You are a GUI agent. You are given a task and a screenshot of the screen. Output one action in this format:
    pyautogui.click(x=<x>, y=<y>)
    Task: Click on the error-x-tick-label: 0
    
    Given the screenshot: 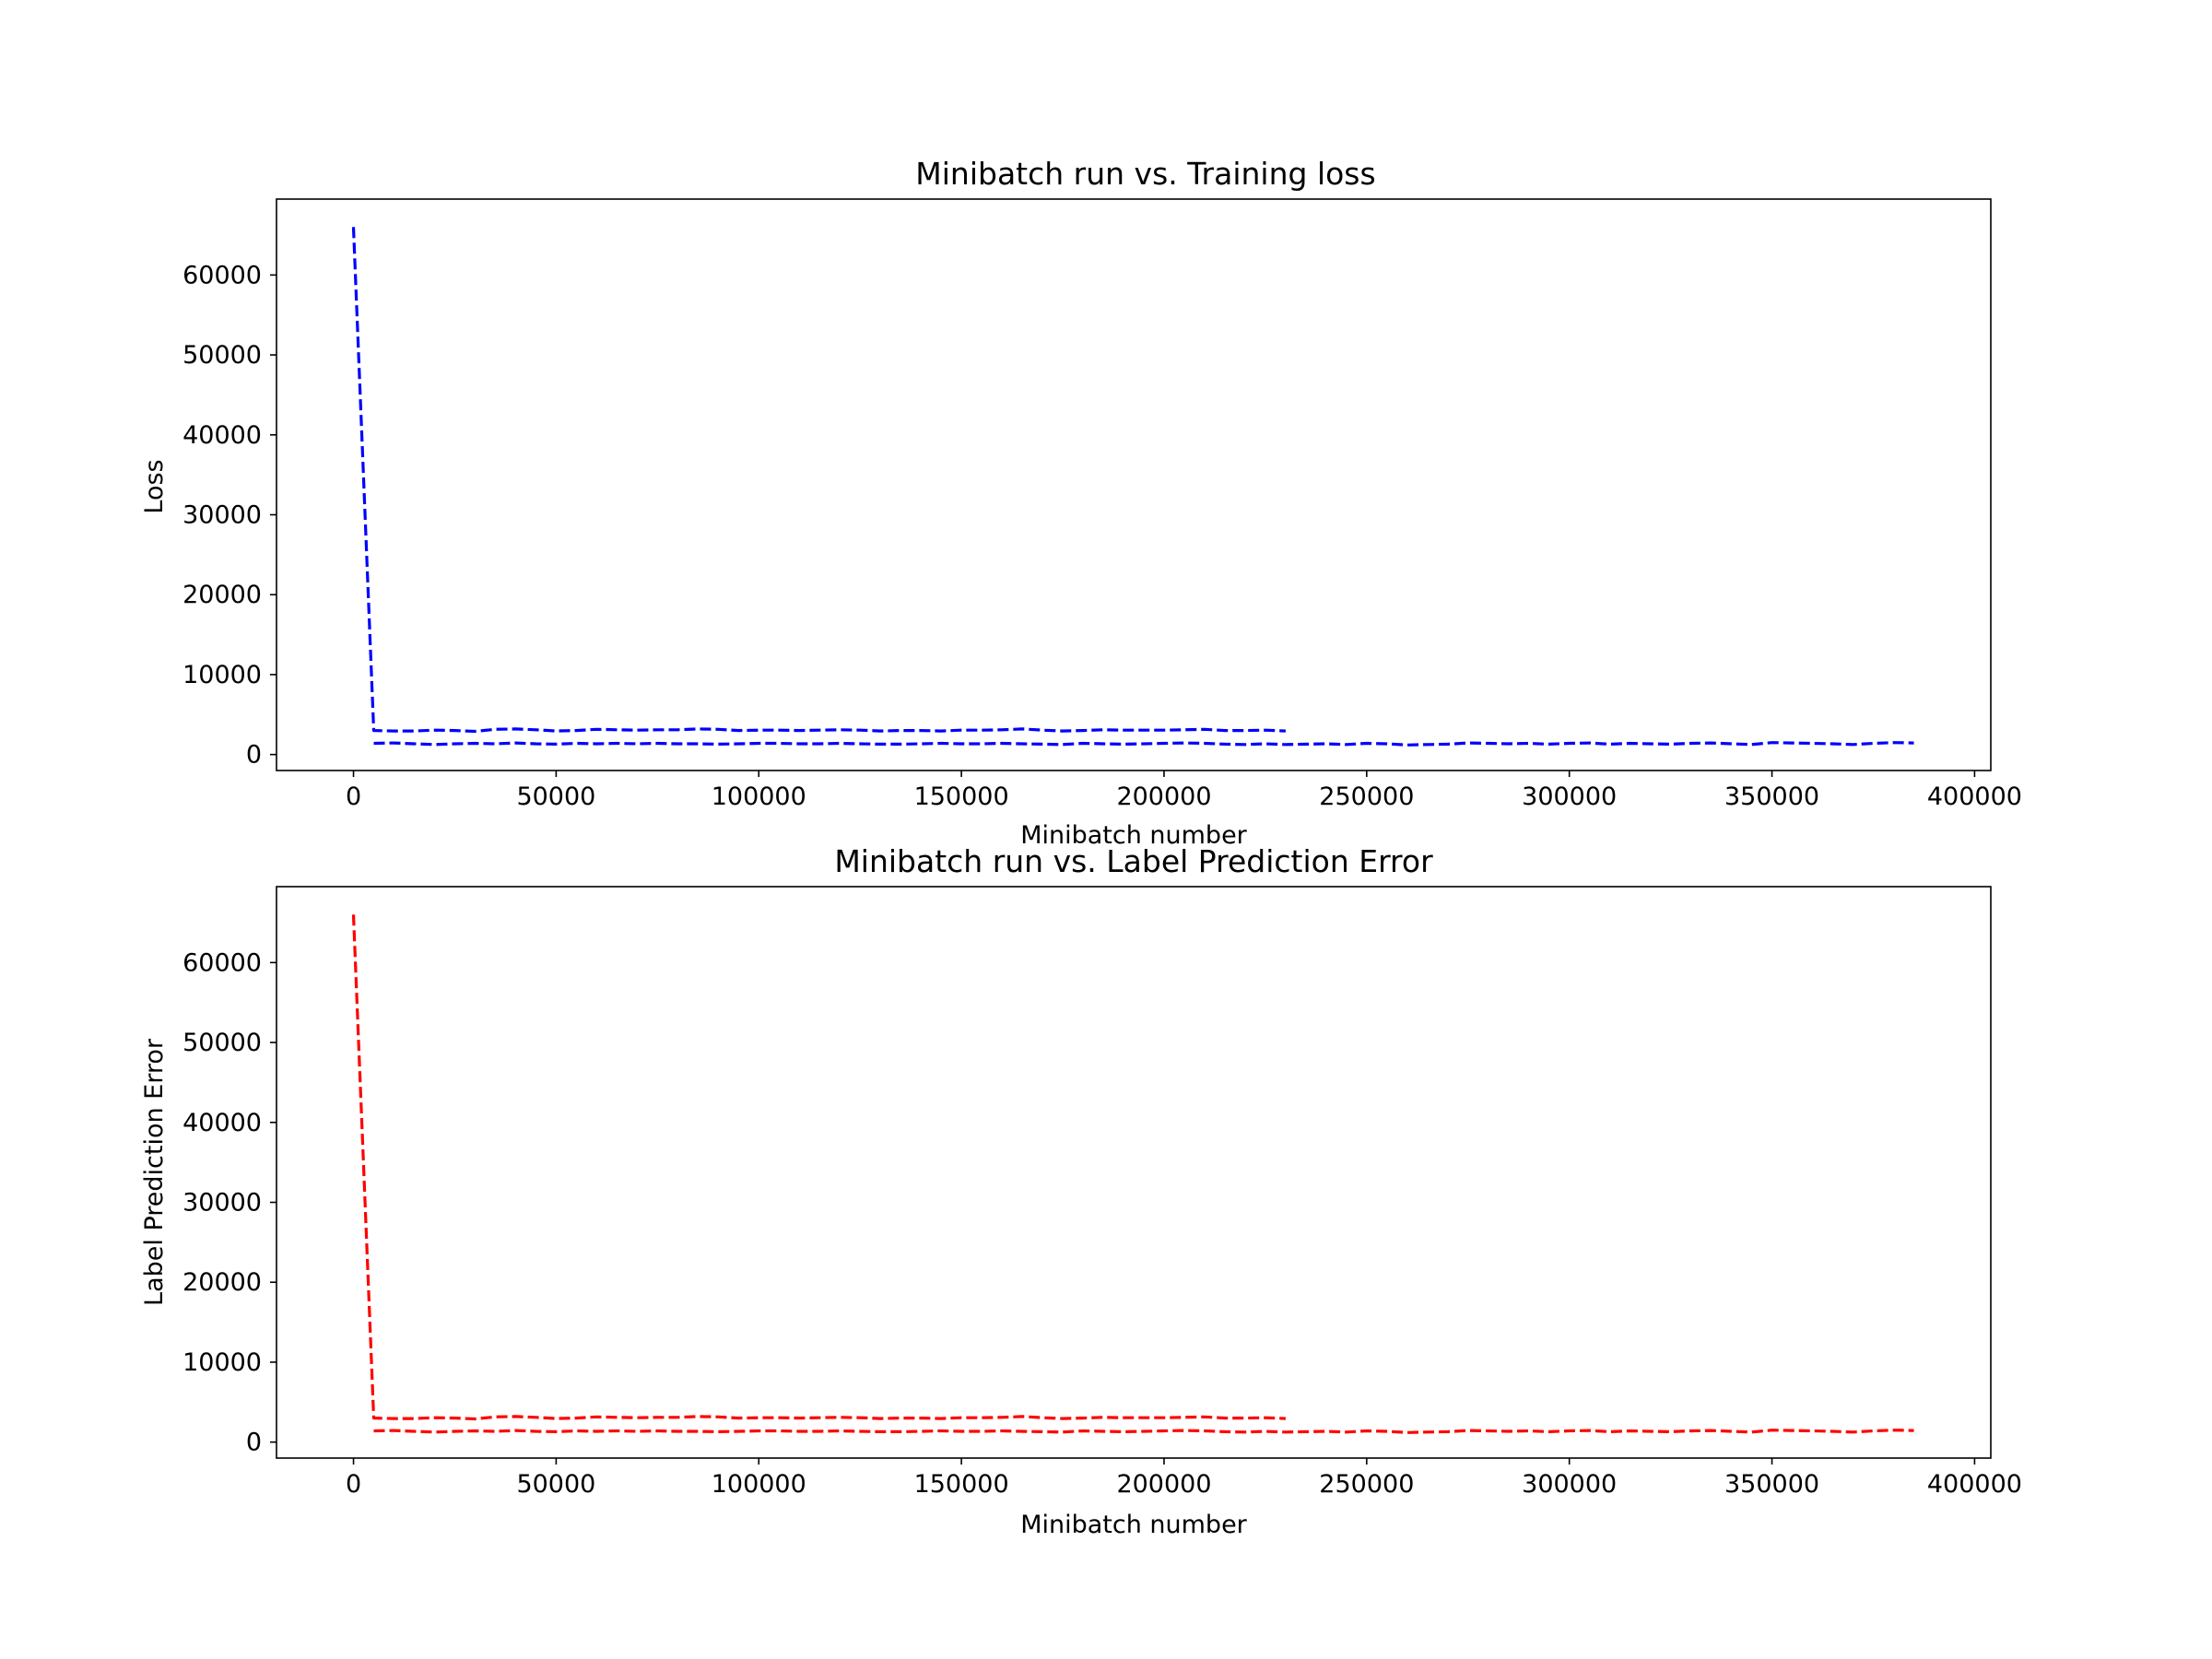 What is the action you would take?
    pyautogui.click(x=353, y=1484)
    